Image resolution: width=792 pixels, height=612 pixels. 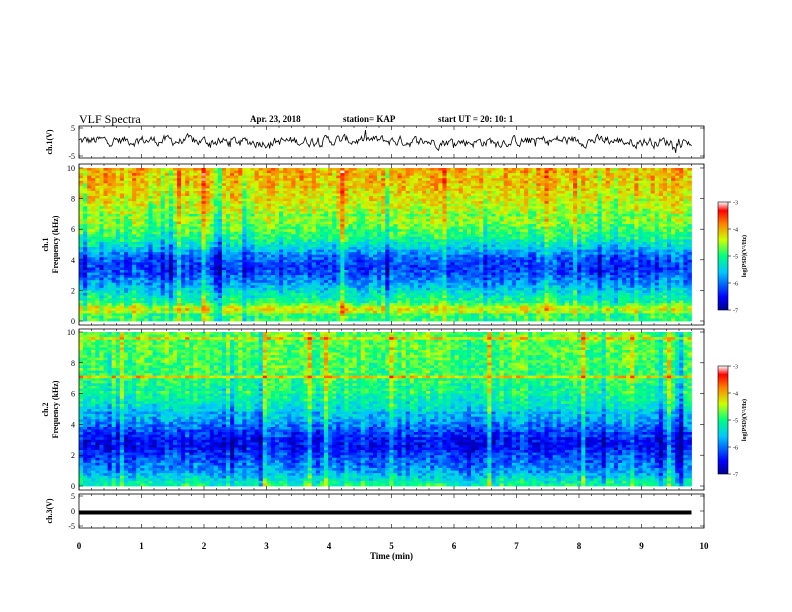 I want to click on waveform-ch1, so click(x=385, y=141).